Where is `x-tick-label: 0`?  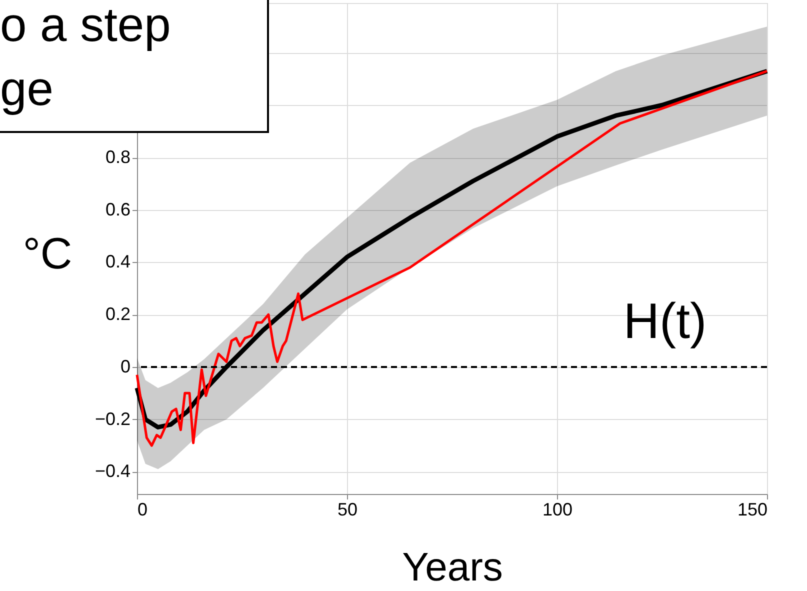
x-tick-label: 0 is located at coordinates (143, 510).